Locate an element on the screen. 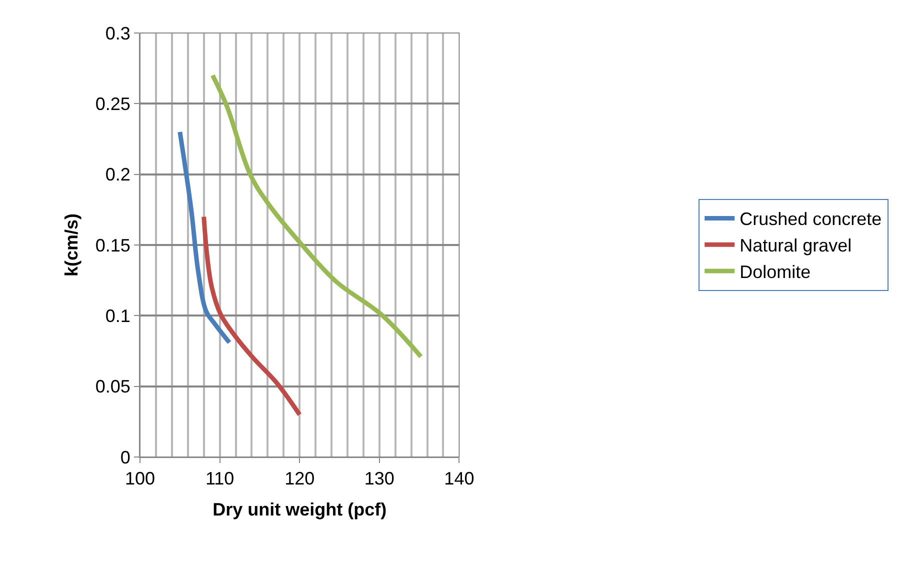 This screenshot has height=575, width=901. x-tick-label: 100 is located at coordinates (140, 478).